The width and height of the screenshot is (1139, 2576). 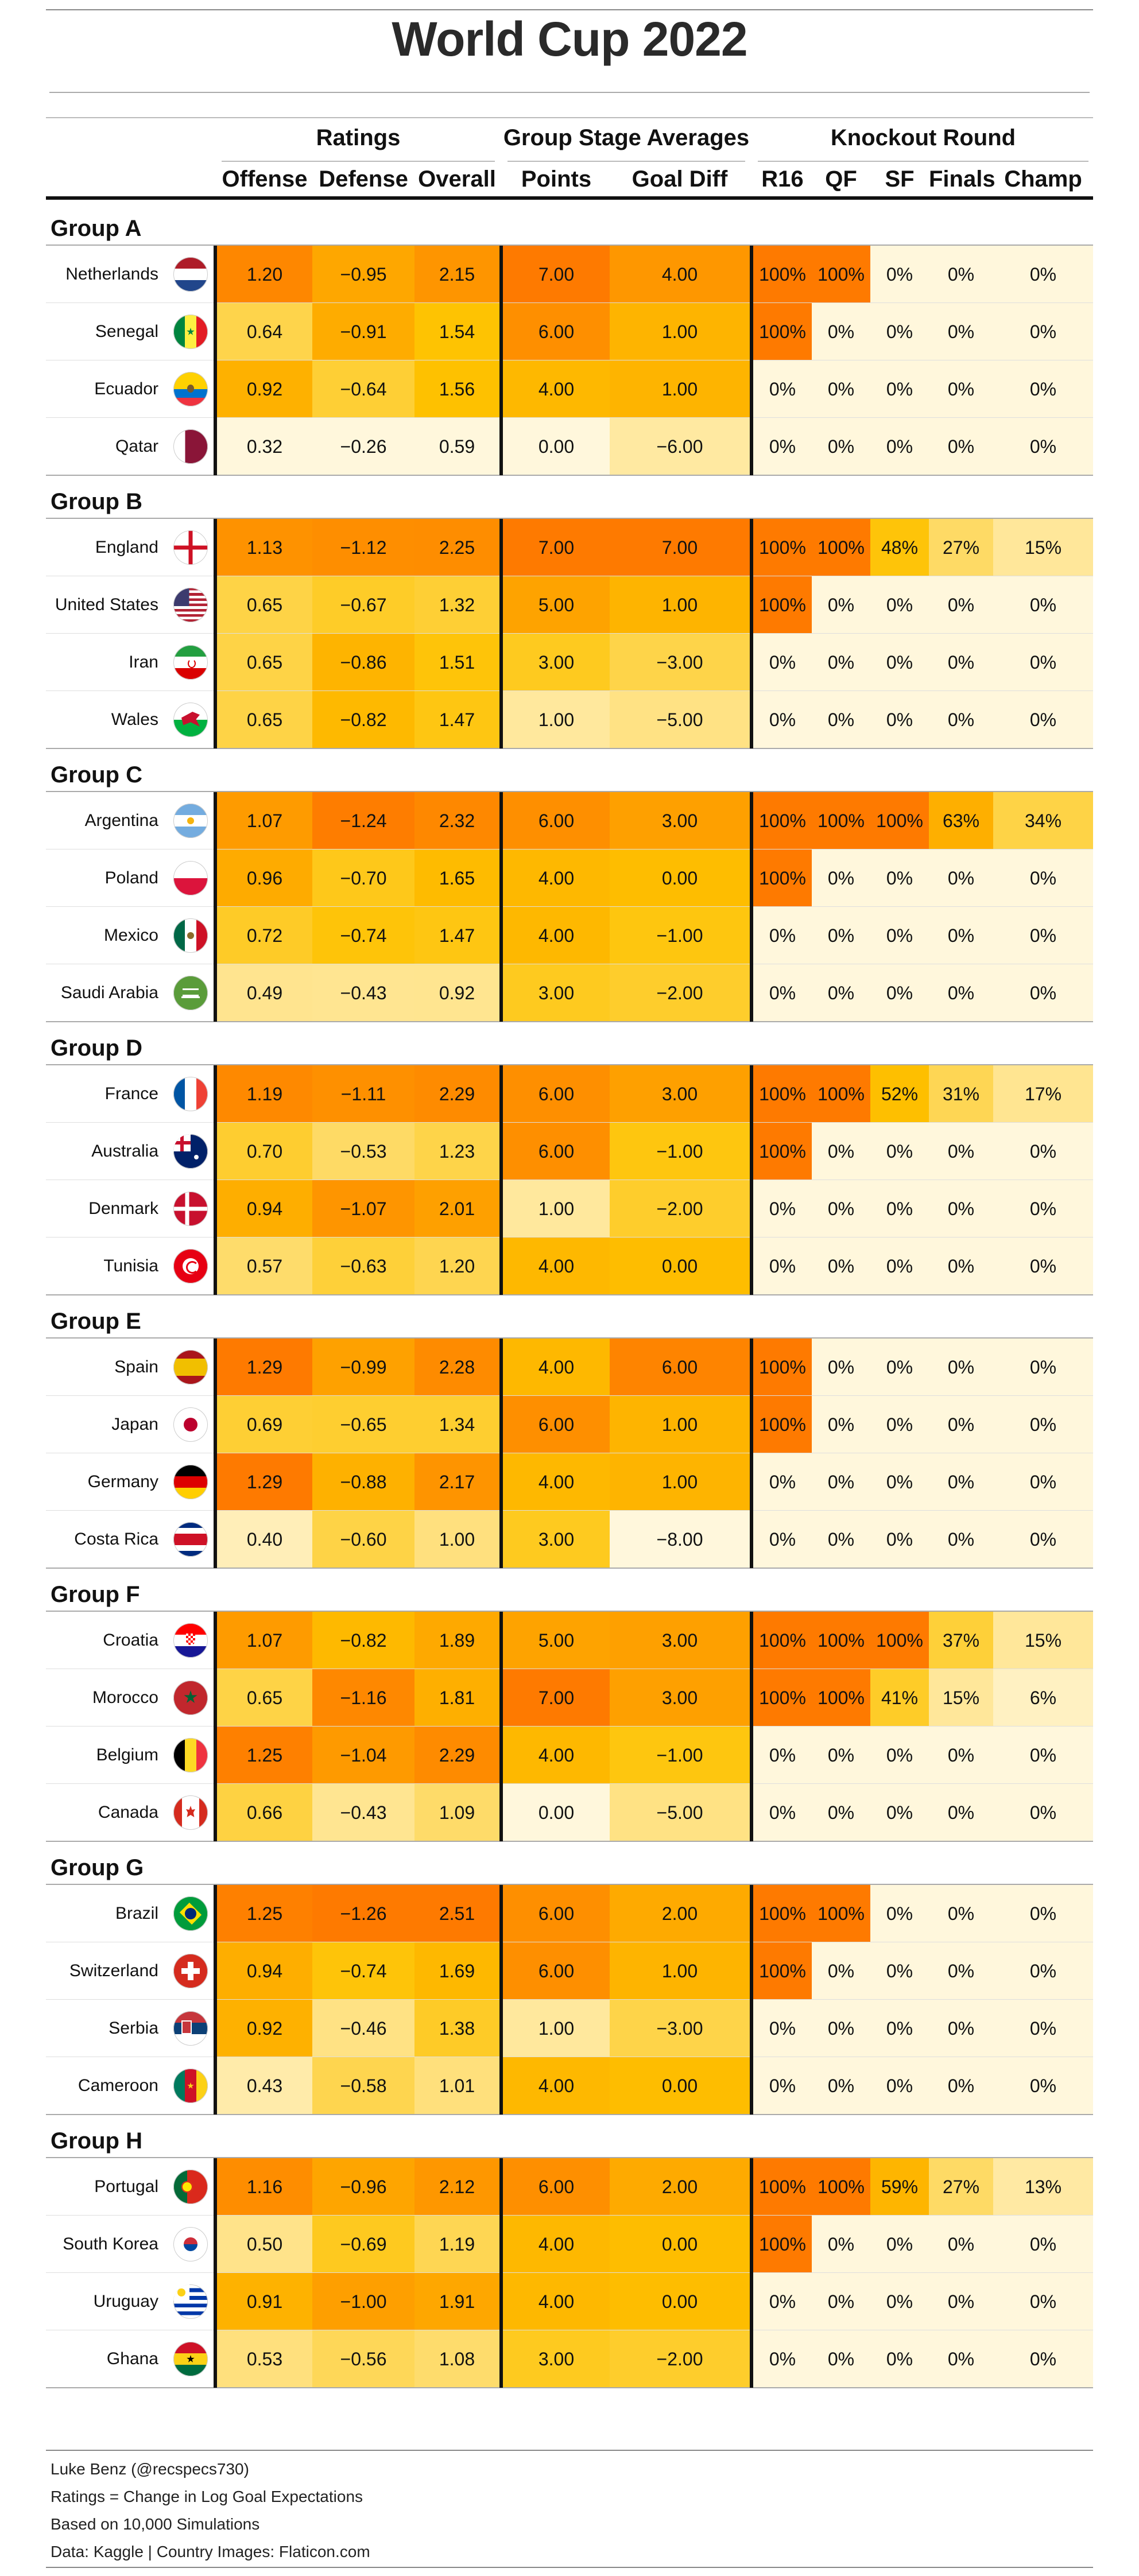 I want to click on header-ratings-underline, so click(x=358, y=161).